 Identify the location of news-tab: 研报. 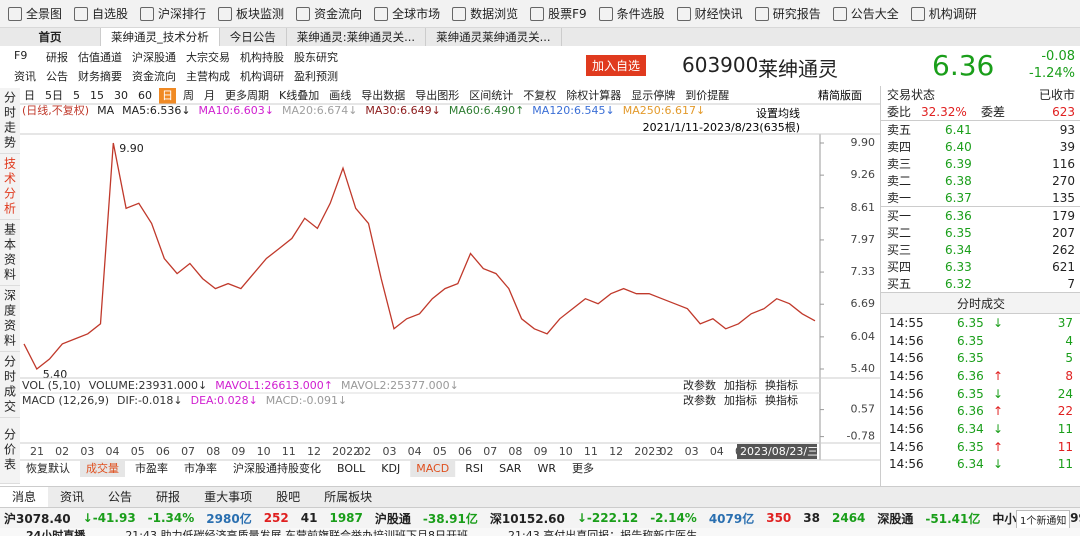
(168, 497).